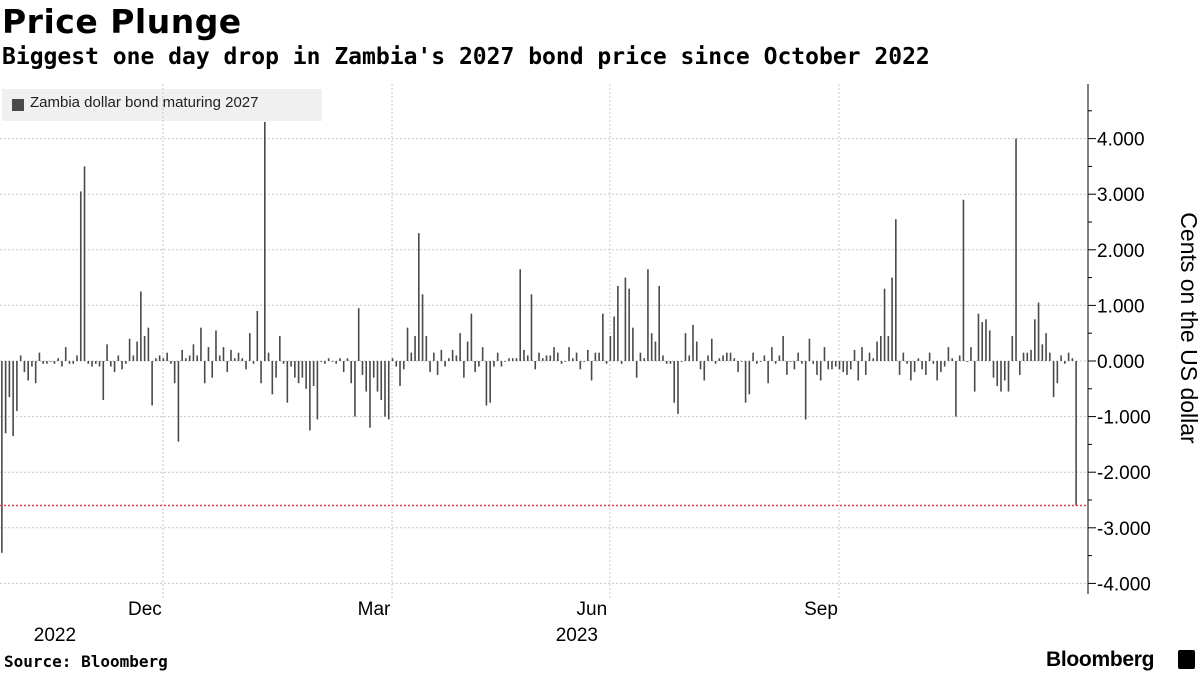  What do you see at coordinates (18, 105) in the screenshot?
I see `legend-swatch` at bounding box center [18, 105].